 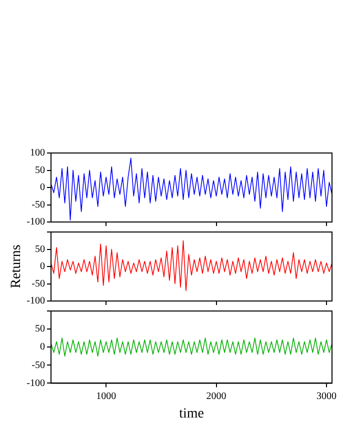 What do you see at coordinates (216, 396) in the screenshot?
I see `x-tick-label: 2000` at bounding box center [216, 396].